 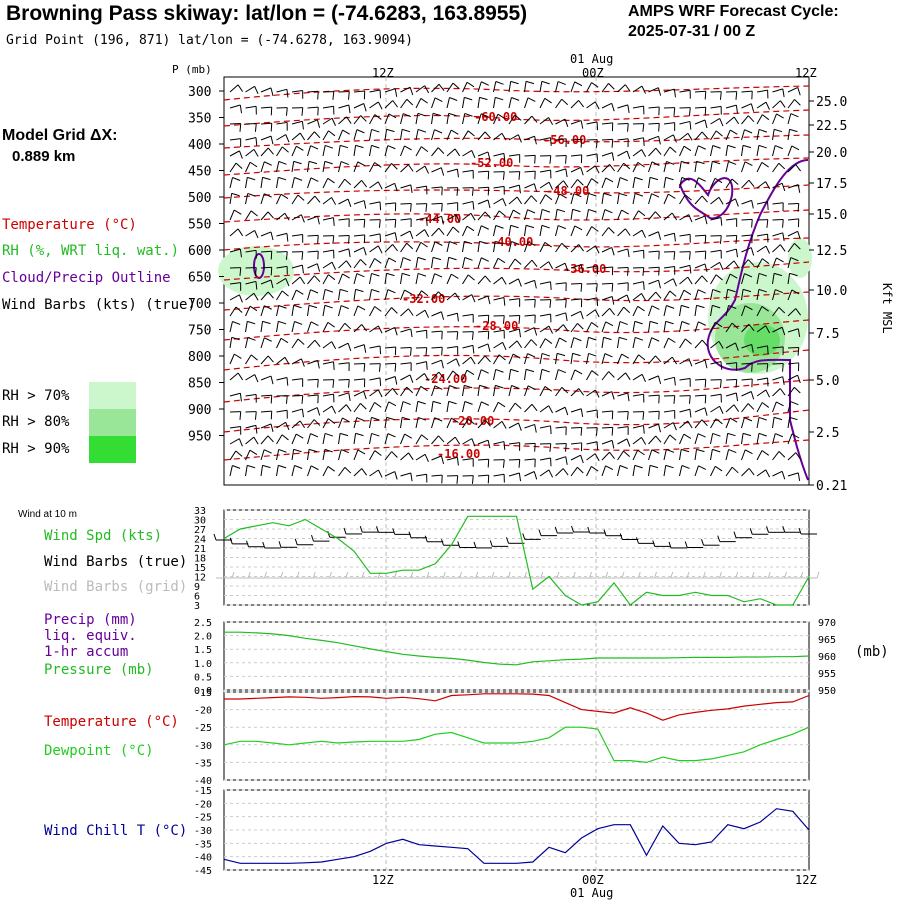 What do you see at coordinates (199, 410) in the screenshot?
I see `pressure-tick-label: 900` at bounding box center [199, 410].